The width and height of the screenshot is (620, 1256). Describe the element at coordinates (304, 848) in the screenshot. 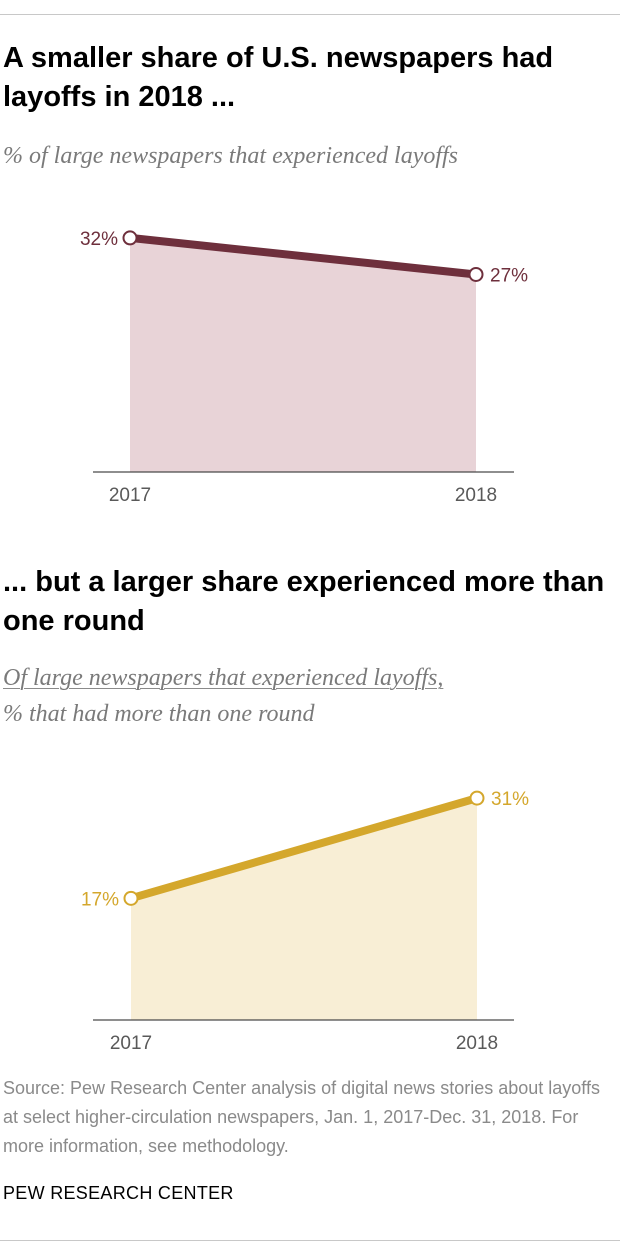

I see `chart-2-series-line` at that location.